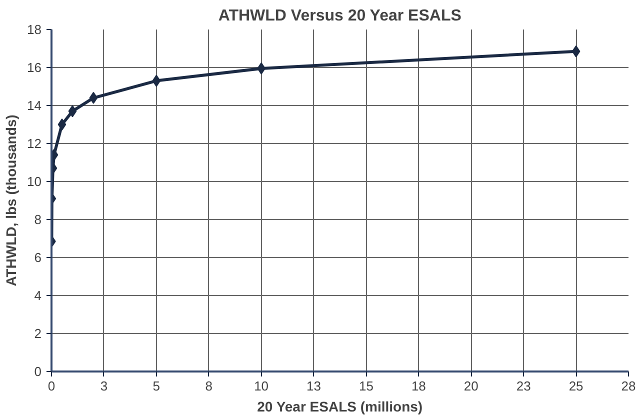 This screenshot has height=417, width=644. Describe the element at coordinates (156, 386) in the screenshot. I see `x-tick-label: 5` at that location.